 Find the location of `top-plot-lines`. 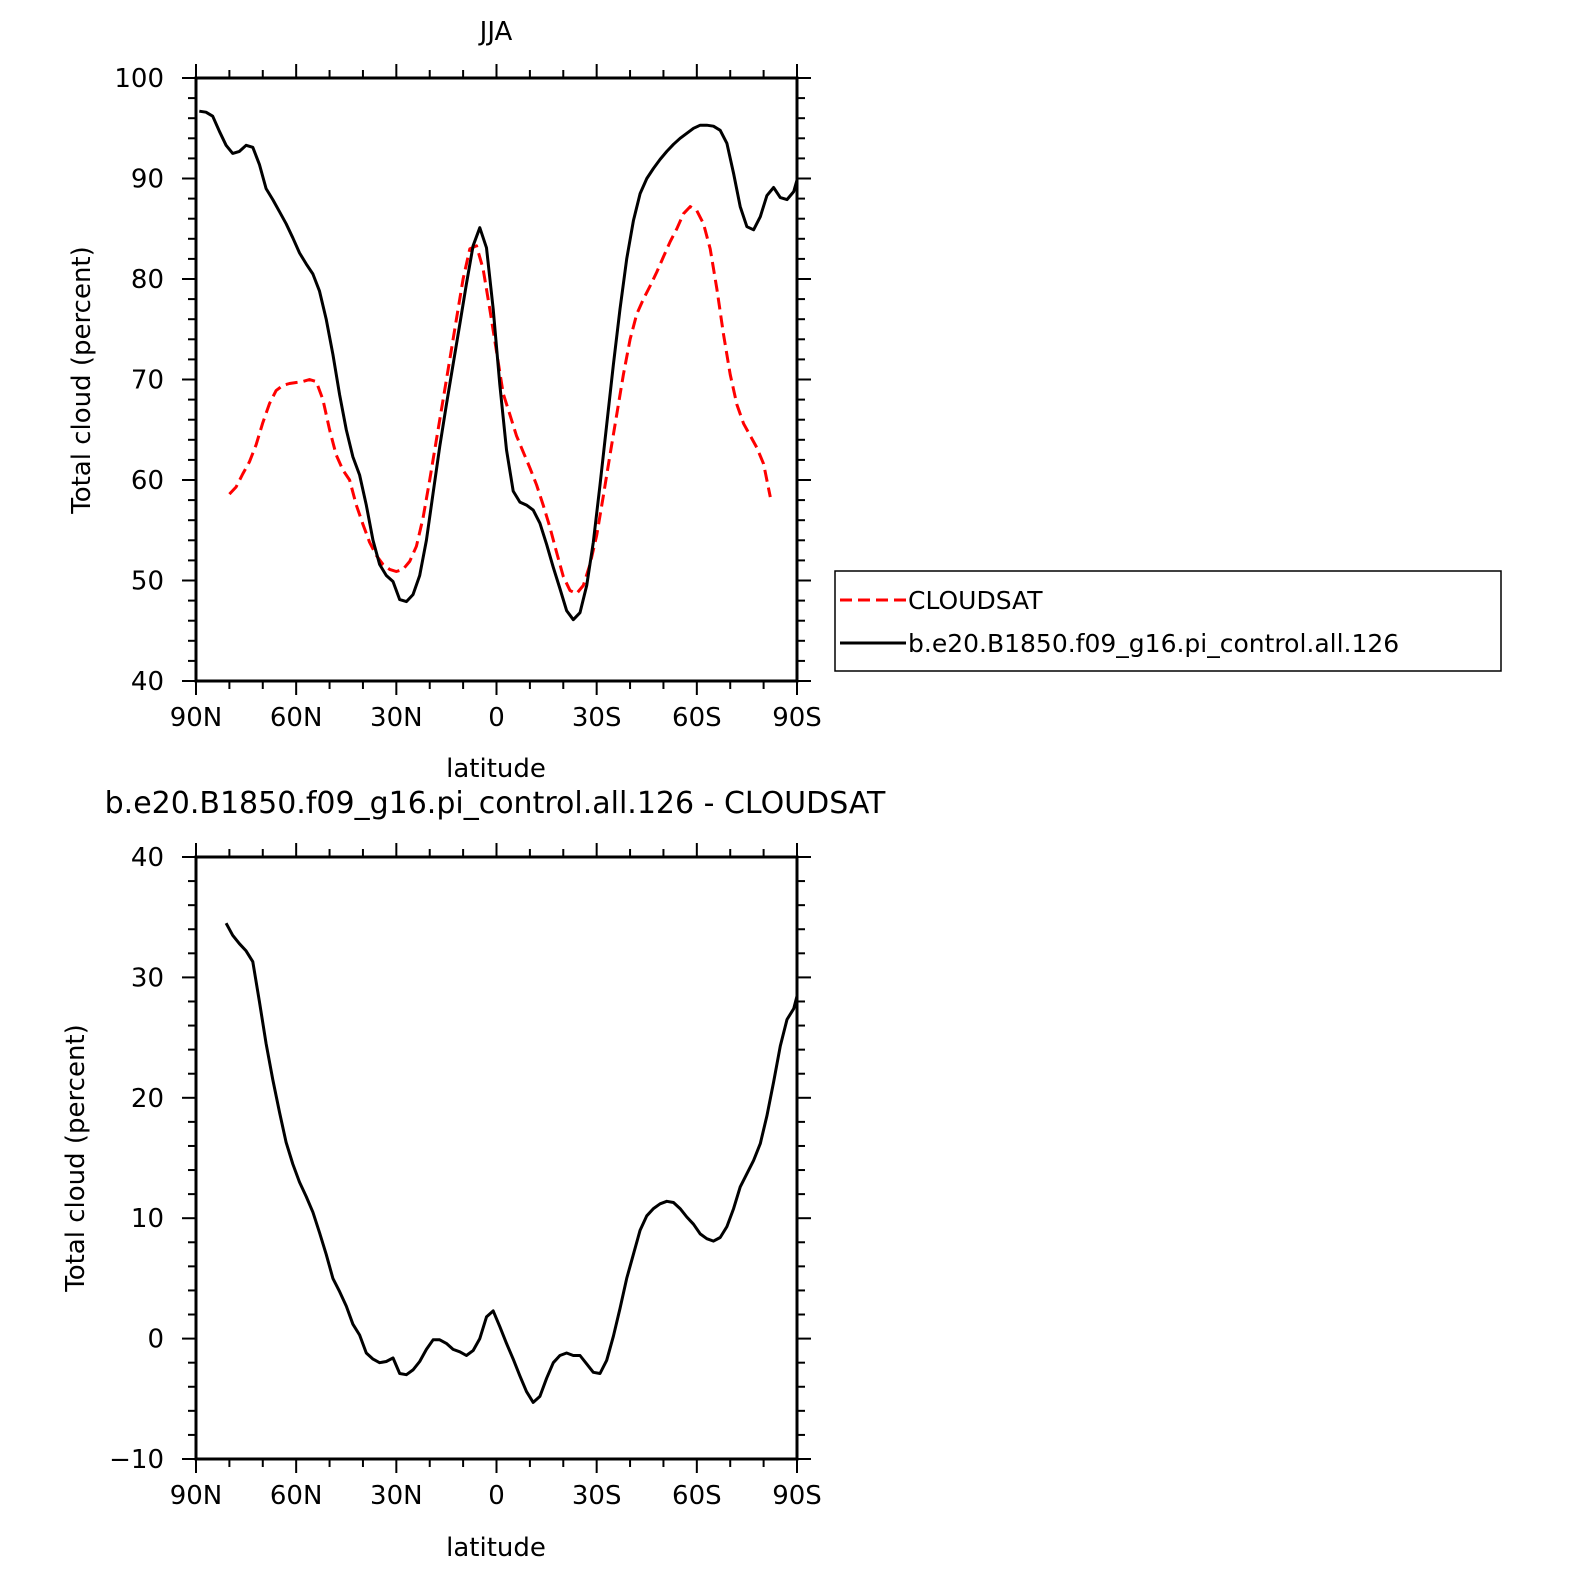

top-plot-lines is located at coordinates (498, 365).